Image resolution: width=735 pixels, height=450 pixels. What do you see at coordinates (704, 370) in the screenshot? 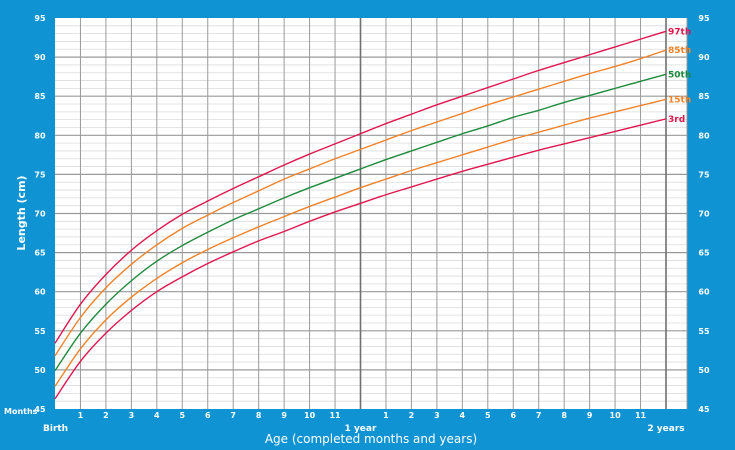
I see `y-tick-label-right: 50` at bounding box center [704, 370].